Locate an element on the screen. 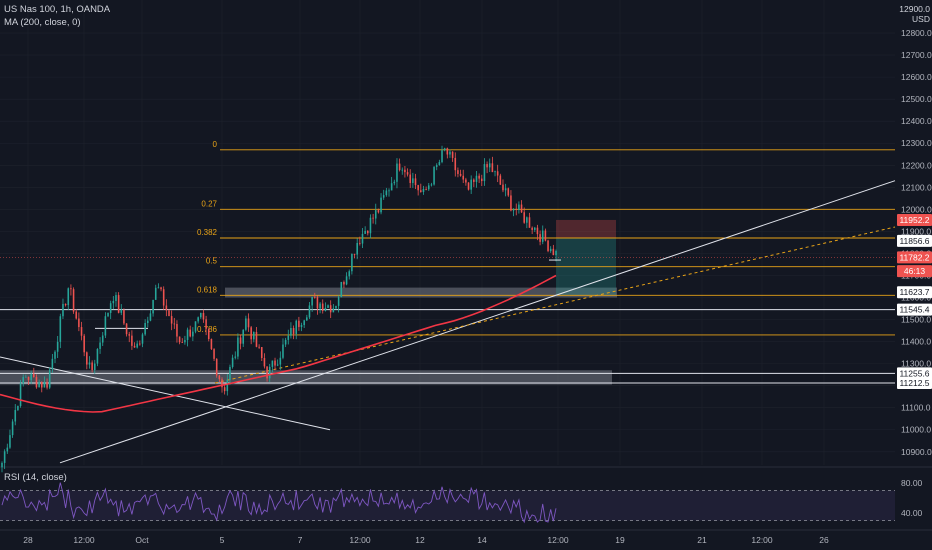 Image resolution: width=932 pixels, height=550 pixels. price-label-text: 11545.4 is located at coordinates (914, 310).